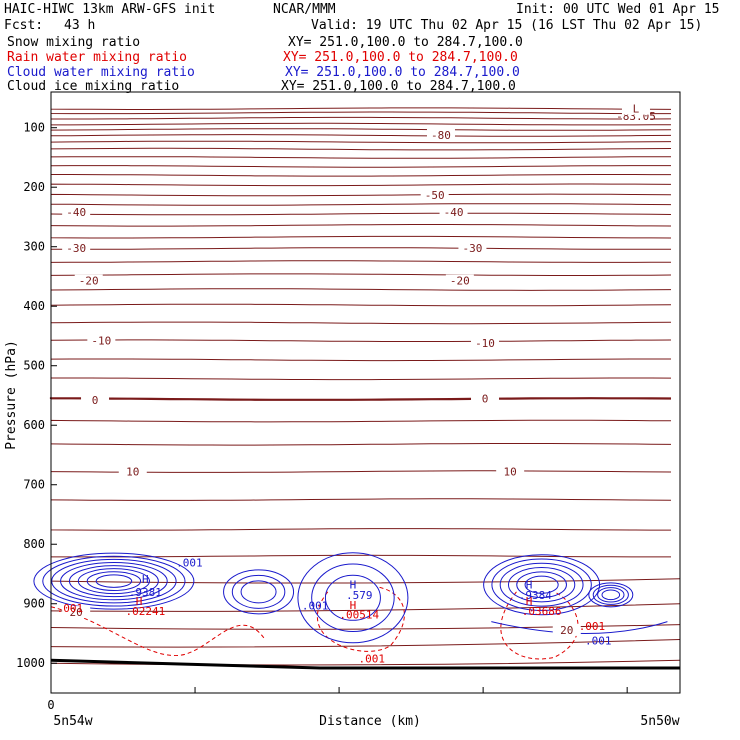 The width and height of the screenshot is (740, 740). I want to click on extremum-label: .579, so click(359, 595).